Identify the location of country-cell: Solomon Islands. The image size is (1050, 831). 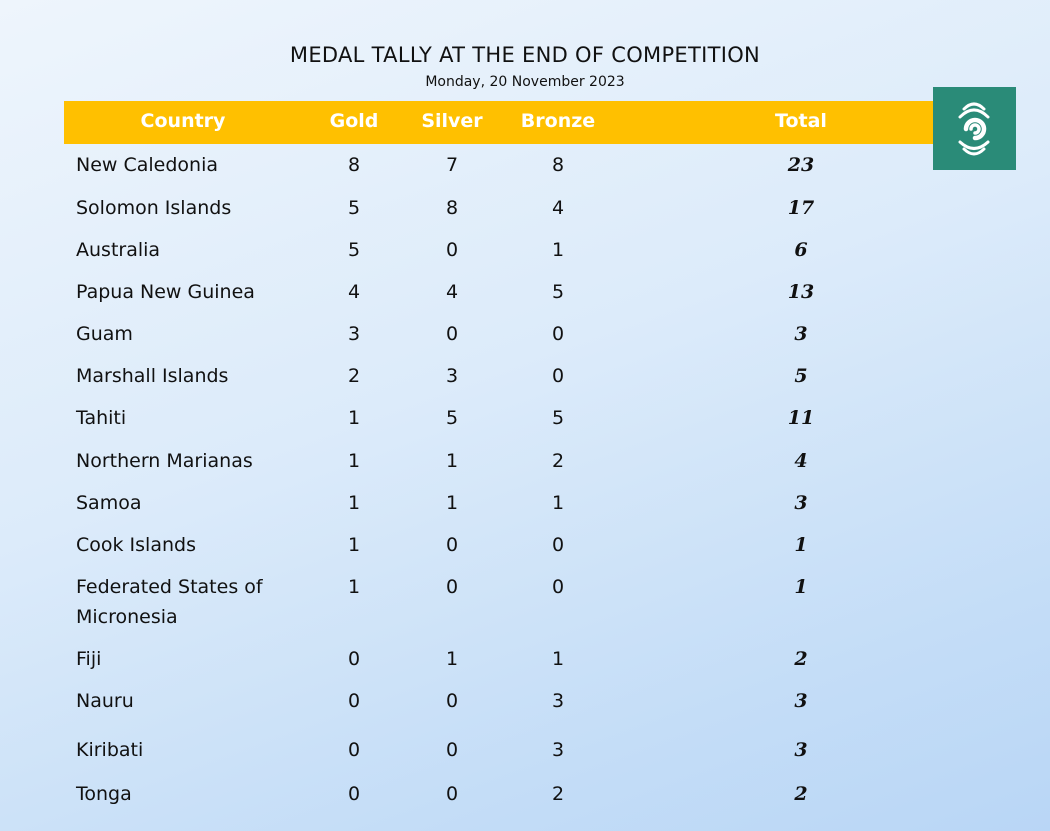
(154, 208).